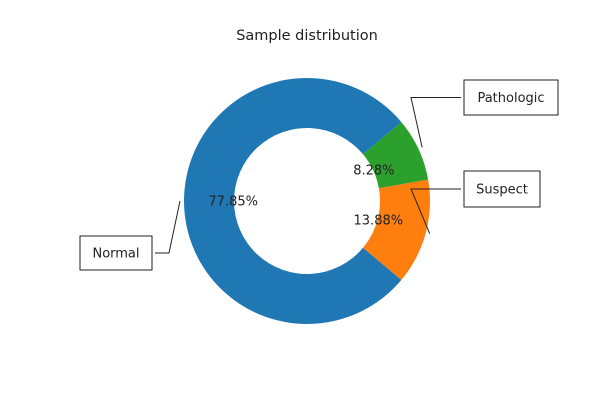 Image resolution: width=600 pixels, height=400 pixels. Describe the element at coordinates (435, 211) in the screenshot. I see `leader-line-suspect` at that location.